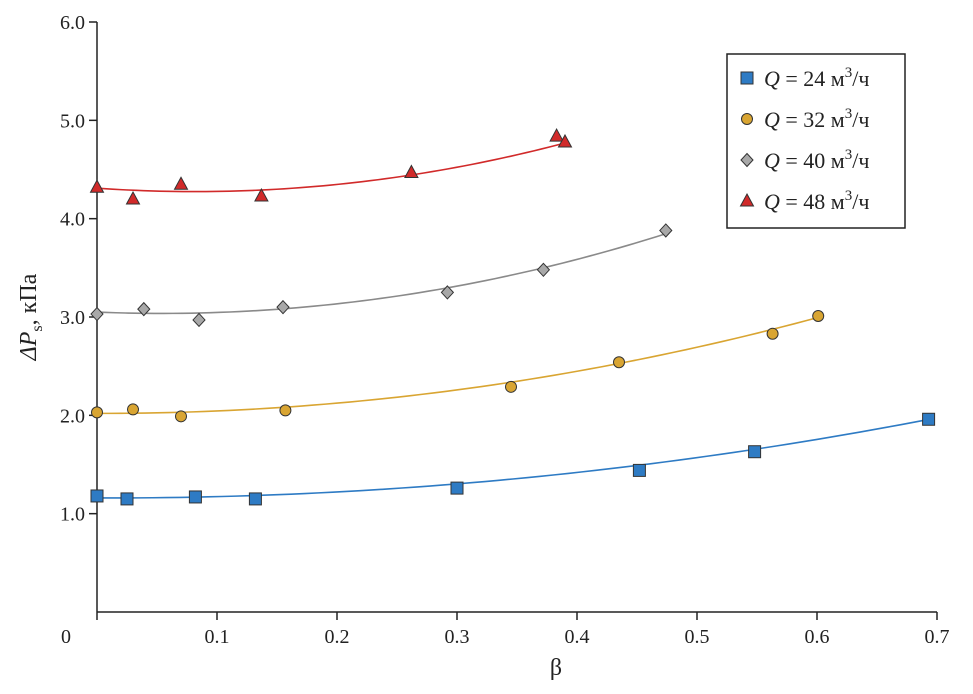  What do you see at coordinates (556, 668) in the screenshot?
I see `x-axis-label: β` at bounding box center [556, 668].